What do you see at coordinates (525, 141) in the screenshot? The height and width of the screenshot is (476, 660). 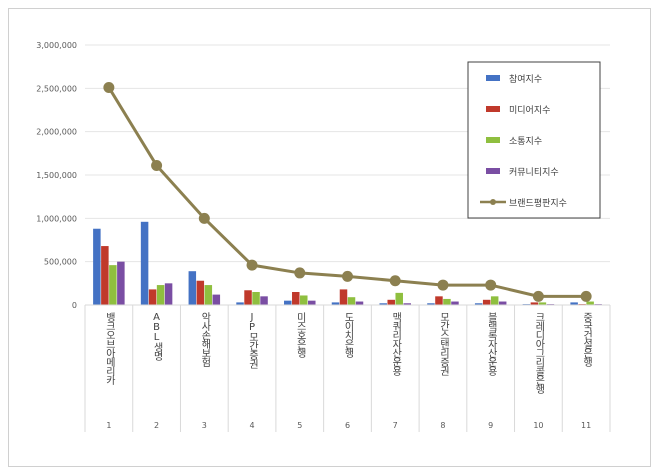 I see `legend-label: 소통지수` at bounding box center [525, 141].